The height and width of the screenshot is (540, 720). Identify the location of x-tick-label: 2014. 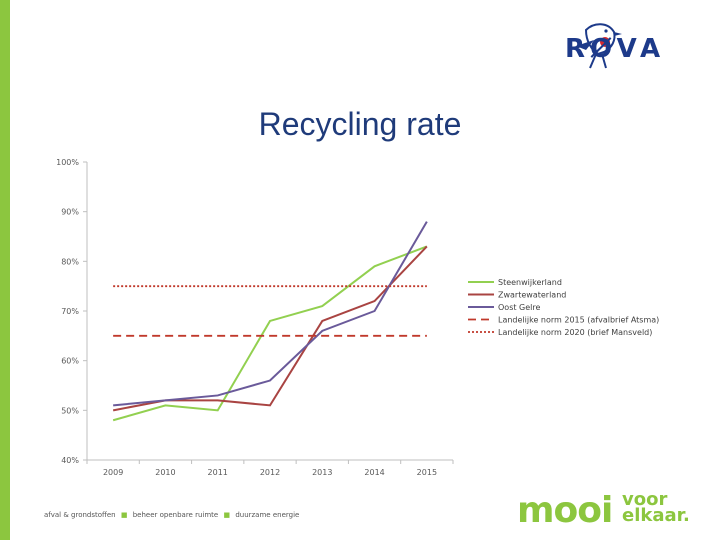
(374, 472).